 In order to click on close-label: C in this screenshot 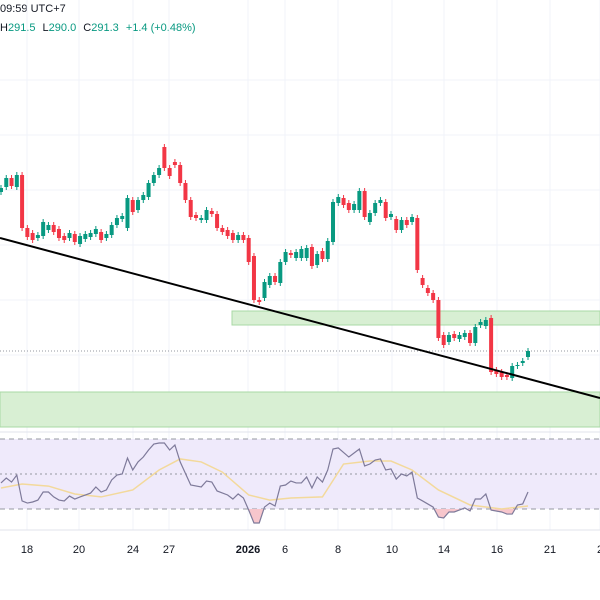, I will do `click(87, 28)`.